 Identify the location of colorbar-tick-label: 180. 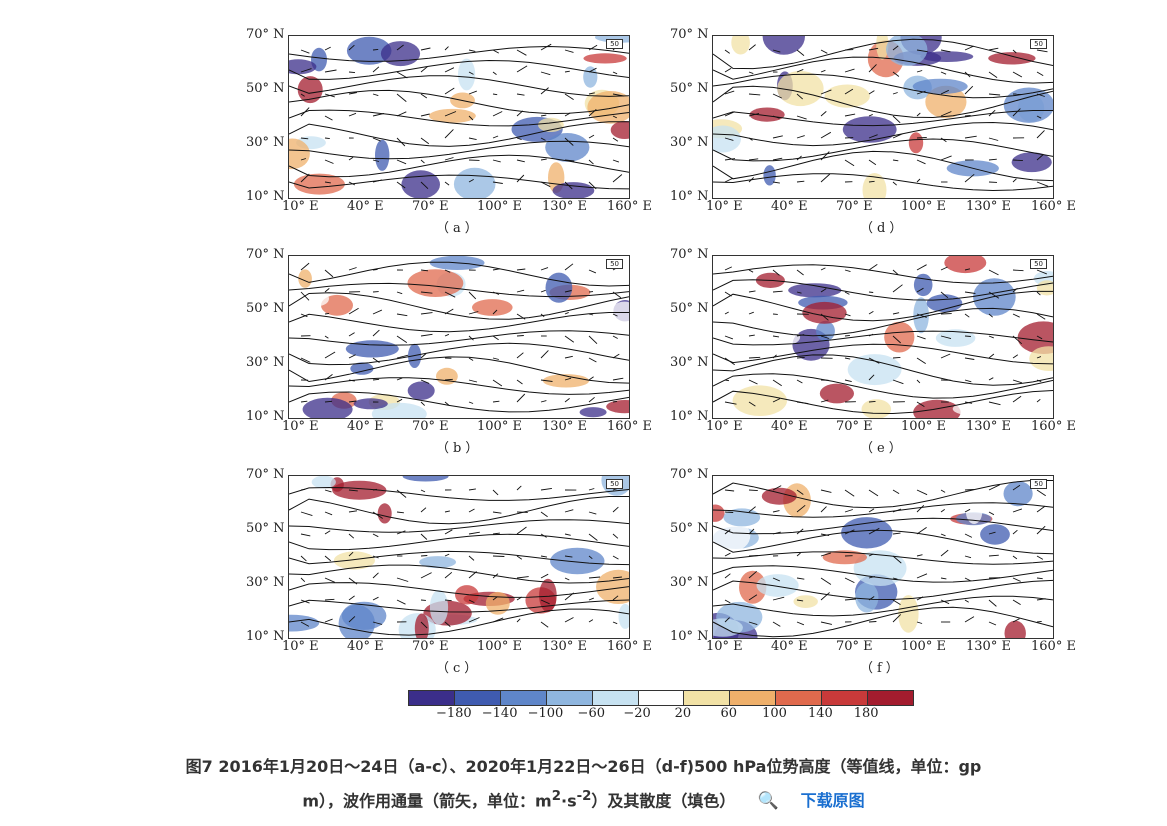
(866, 713).